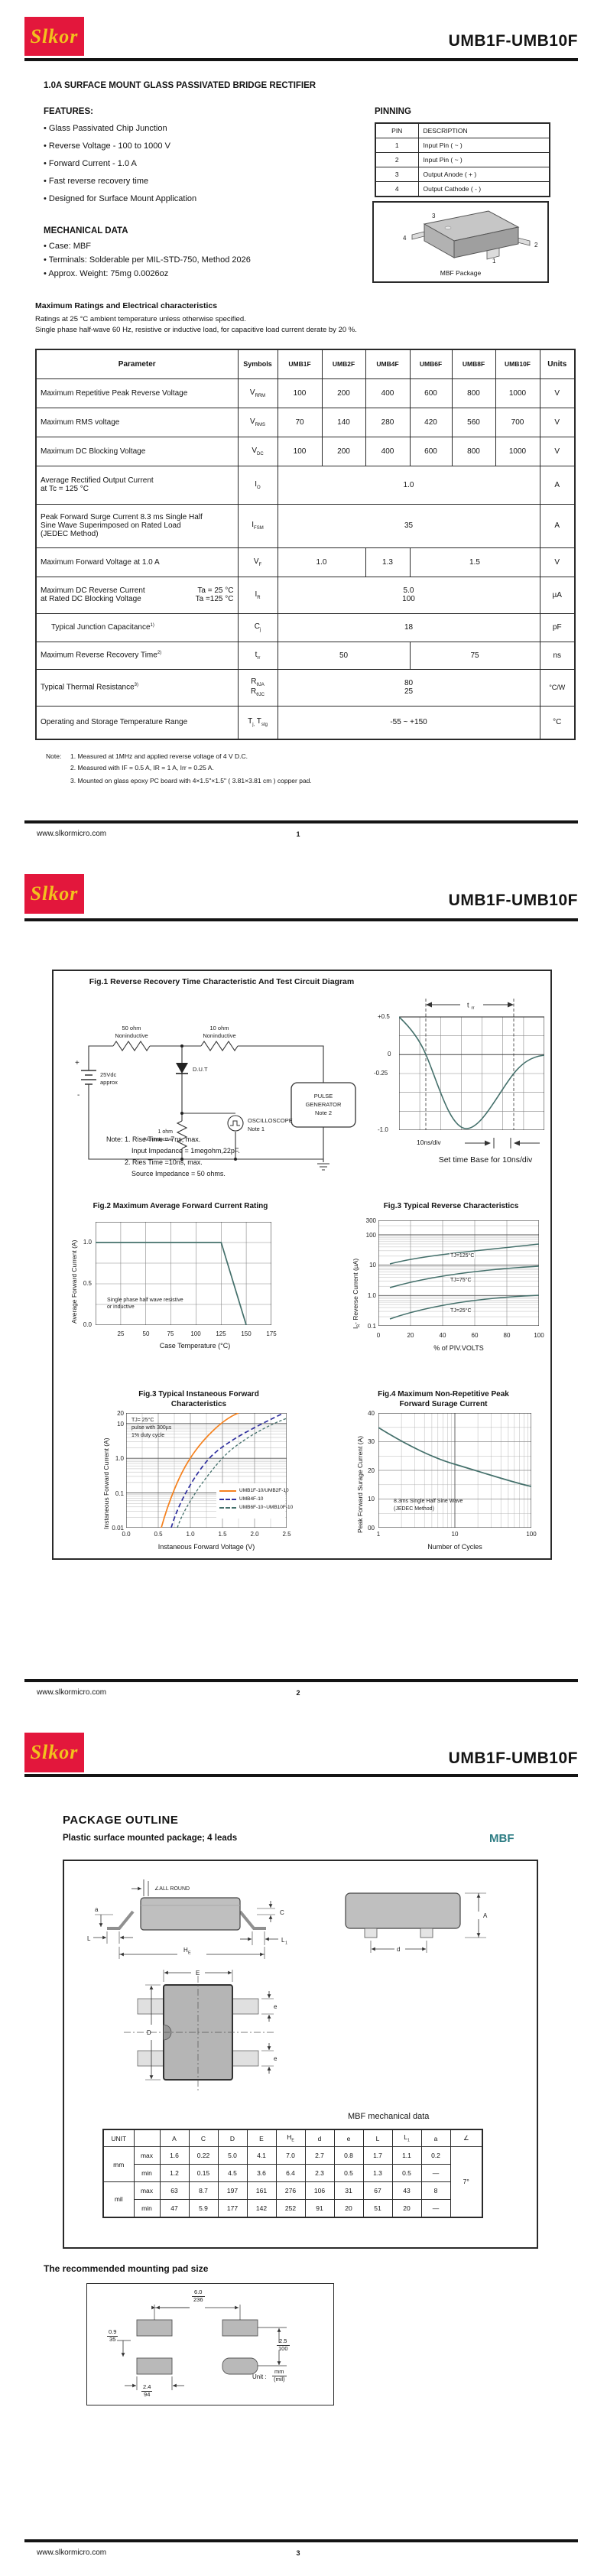  I want to click on oscilloscope-label2: Note 1, so click(256, 1129).